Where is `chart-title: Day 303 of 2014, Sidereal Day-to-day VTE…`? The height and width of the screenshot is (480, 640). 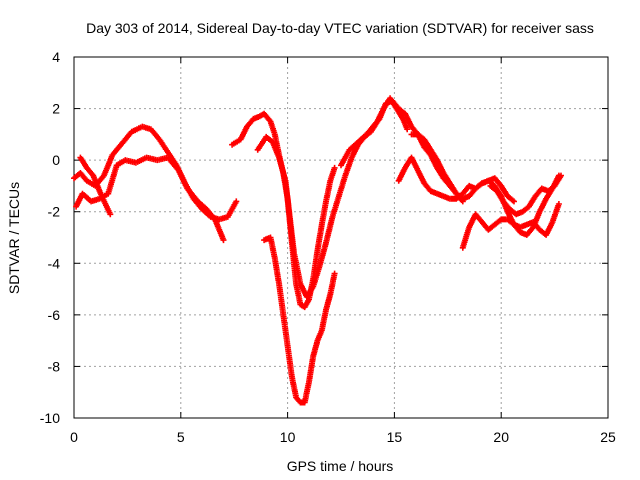
chart-title: Day 303 of 2014, Sidereal Day-to-day VTE… is located at coordinates (340, 28).